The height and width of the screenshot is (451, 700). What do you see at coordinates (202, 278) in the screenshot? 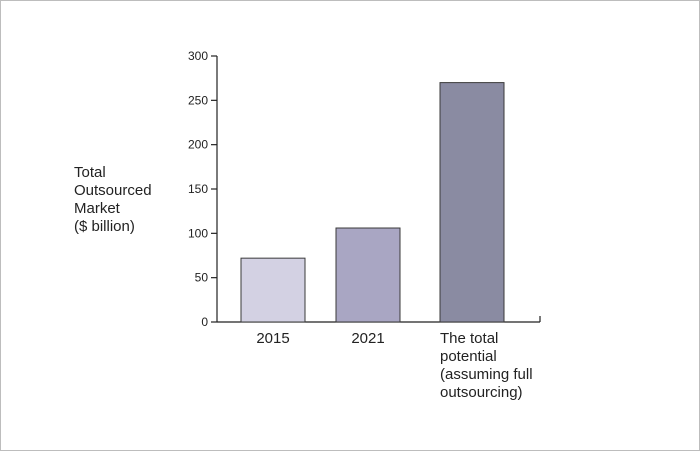
I see `y-tick-label: 50` at bounding box center [202, 278].